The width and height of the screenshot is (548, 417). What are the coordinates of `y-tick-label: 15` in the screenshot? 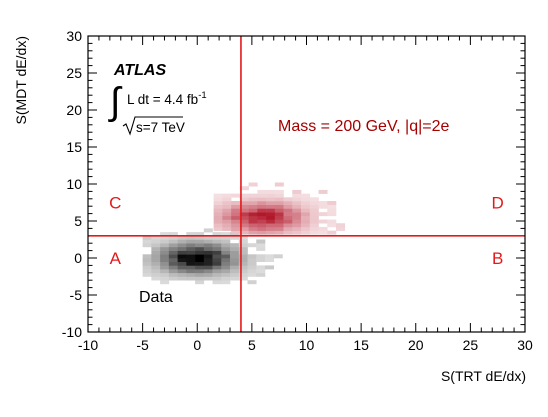 It's located at (74, 147).